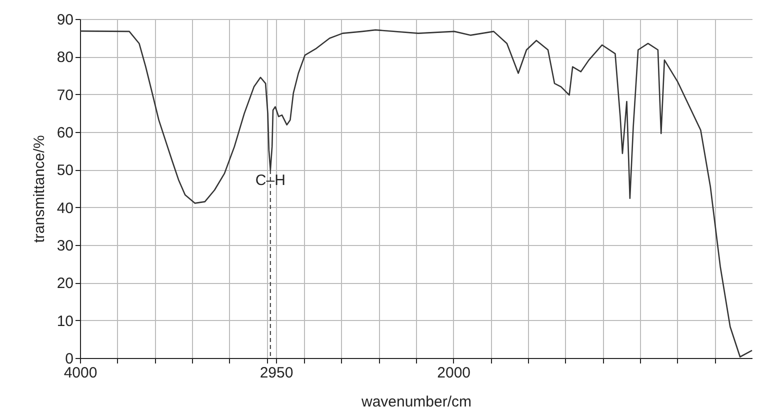 This screenshot has height=419, width=760. I want to click on y-tick-label: 90, so click(65, 20).